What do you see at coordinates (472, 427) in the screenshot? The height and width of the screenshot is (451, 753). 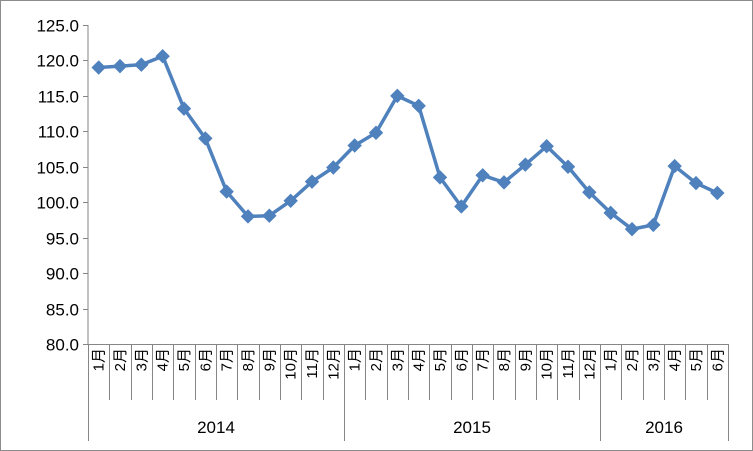 I see `year-group-label: 2015` at bounding box center [472, 427].